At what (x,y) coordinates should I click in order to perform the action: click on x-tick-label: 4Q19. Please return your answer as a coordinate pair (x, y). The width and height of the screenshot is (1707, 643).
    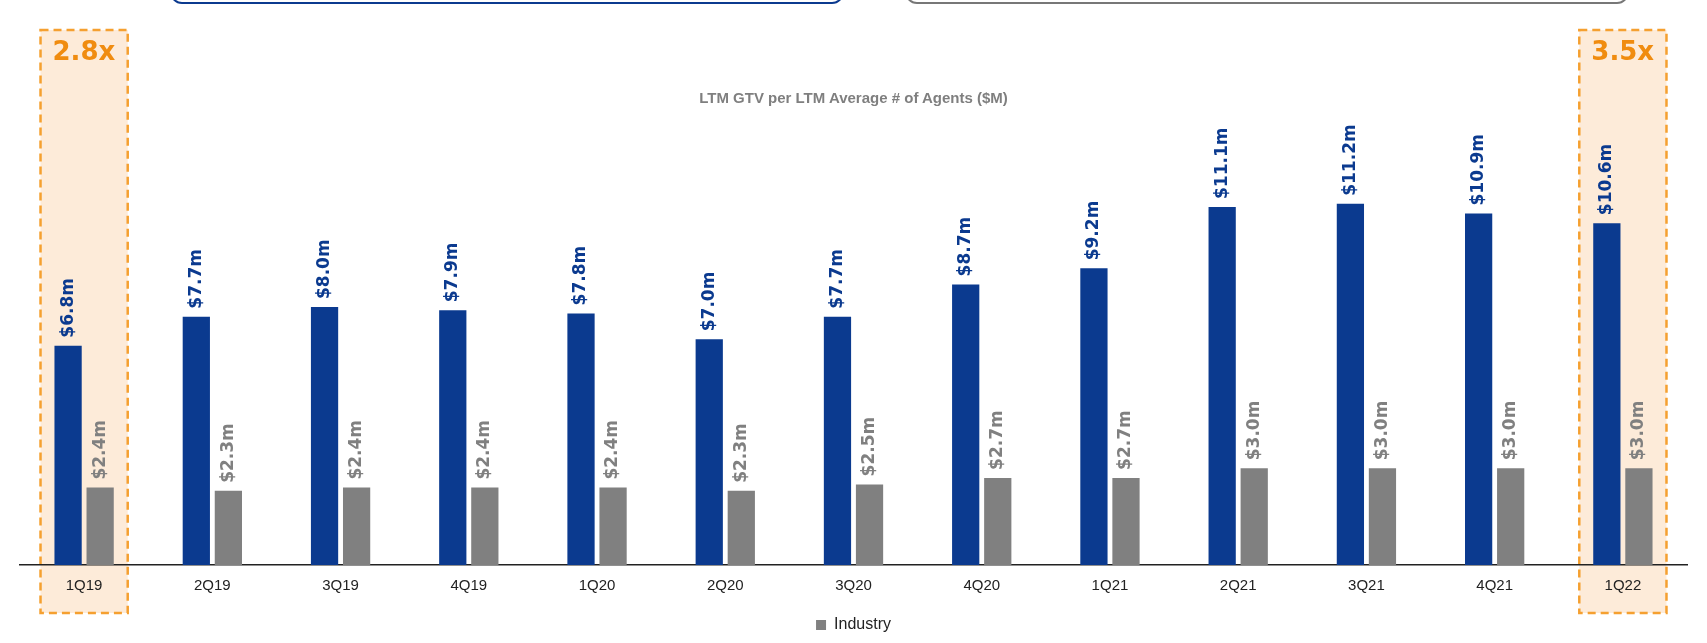
    Looking at the image, I should click on (469, 585).